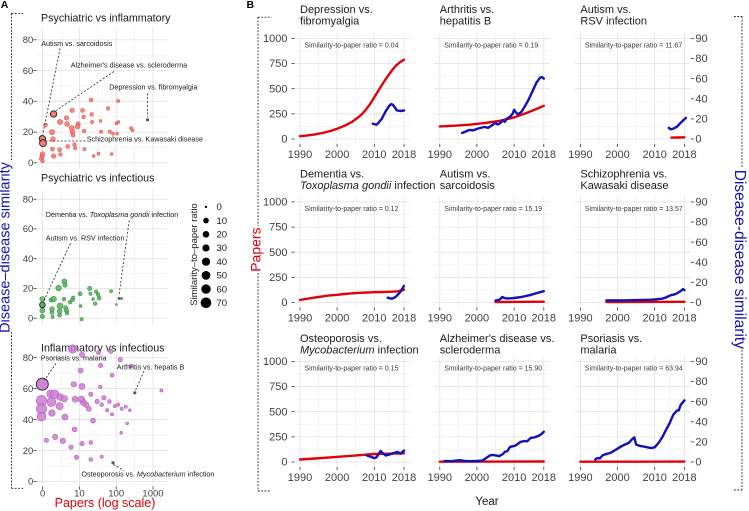 The width and height of the screenshot is (749, 511). Describe the element at coordinates (352, 368) in the screenshot. I see `svg-text:Similarity-to-paper ratio = 0.: Similarity-to-paper ratio = 0.15` at that location.